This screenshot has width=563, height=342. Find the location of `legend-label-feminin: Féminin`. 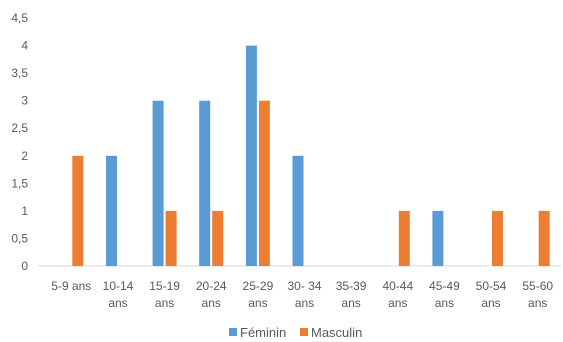

legend-label-feminin: Féminin is located at coordinates (263, 332).